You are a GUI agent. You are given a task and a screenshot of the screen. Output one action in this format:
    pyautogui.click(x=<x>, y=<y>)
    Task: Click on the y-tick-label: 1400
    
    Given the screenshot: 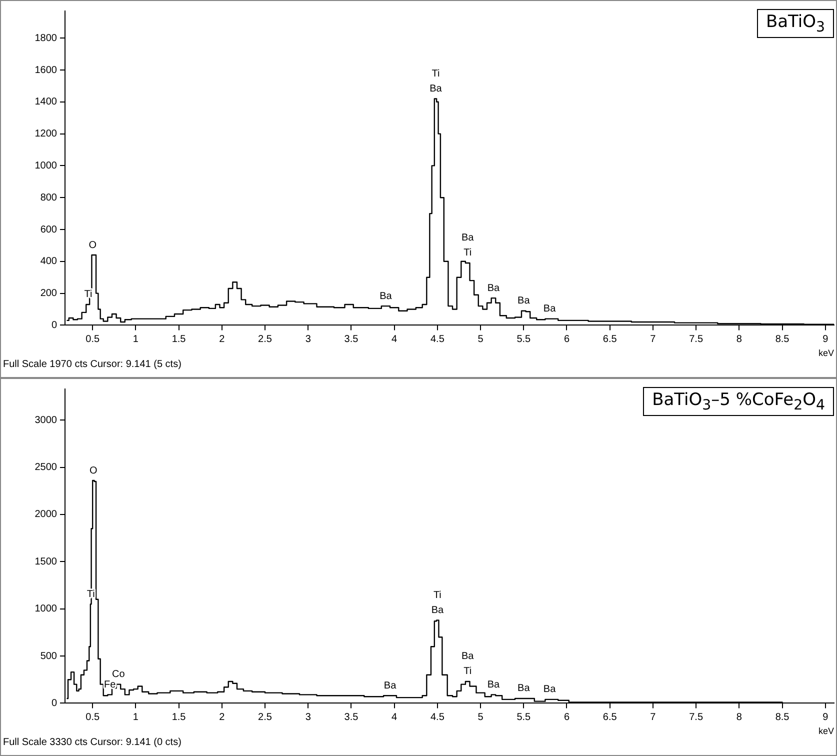 What is the action you would take?
    pyautogui.click(x=46, y=102)
    